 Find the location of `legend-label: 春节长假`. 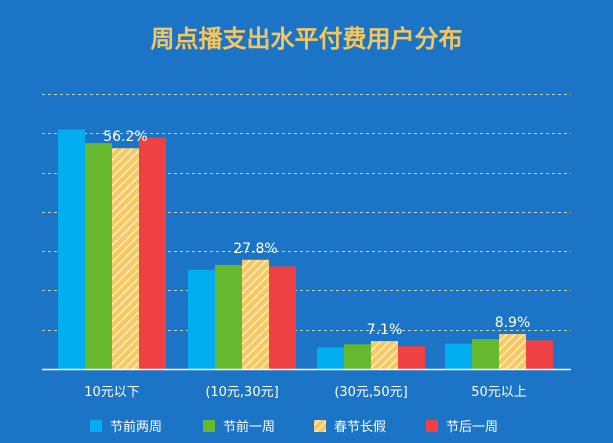

legend-label: 春节长假 is located at coordinates (360, 427).